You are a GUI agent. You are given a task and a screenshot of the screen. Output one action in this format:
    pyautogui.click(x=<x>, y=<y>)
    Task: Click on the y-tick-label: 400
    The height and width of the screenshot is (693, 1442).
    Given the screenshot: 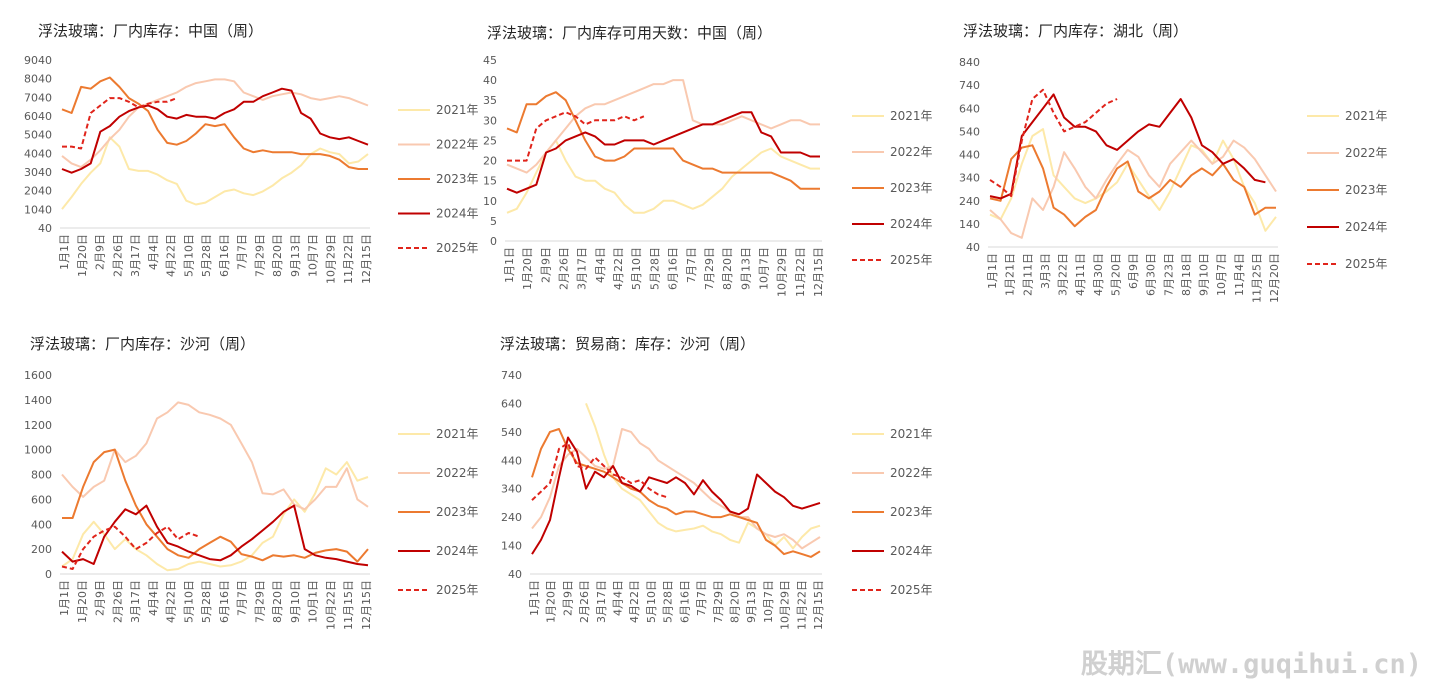 What is the action you would take?
    pyautogui.click(x=41, y=524)
    